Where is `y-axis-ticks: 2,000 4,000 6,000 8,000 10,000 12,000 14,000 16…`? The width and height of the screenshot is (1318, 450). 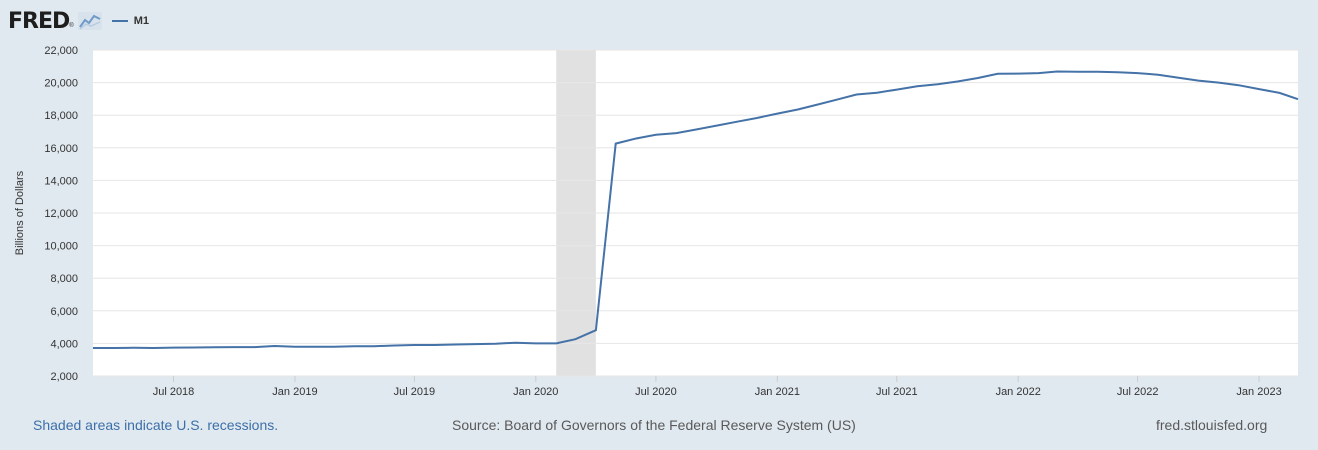
y-axis-ticks: 2,000 4,000 6,000 8,000 10,000 12,000 14,000 16… is located at coordinates (61, 214).